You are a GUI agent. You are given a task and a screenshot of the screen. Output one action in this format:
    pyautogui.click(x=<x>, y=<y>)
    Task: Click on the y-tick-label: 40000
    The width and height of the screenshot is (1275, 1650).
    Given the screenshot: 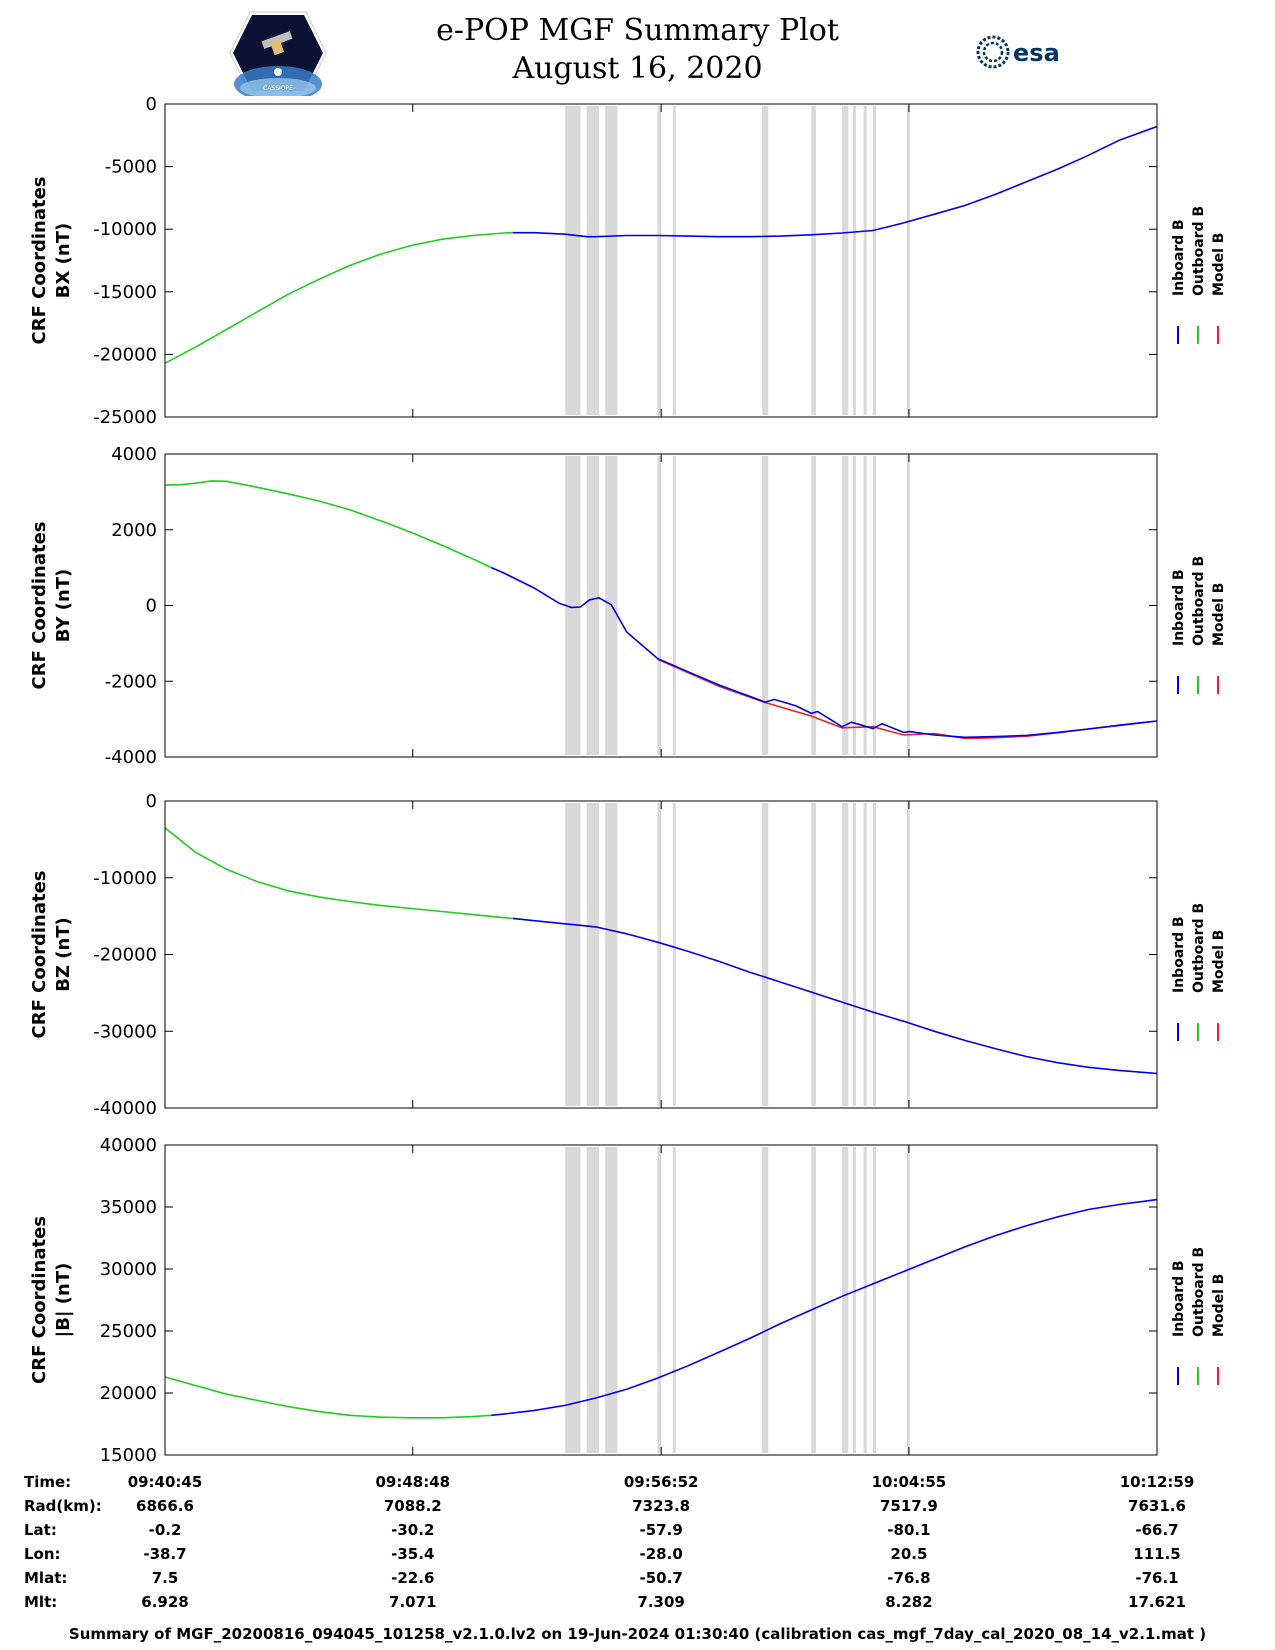 What is the action you would take?
    pyautogui.click(x=128, y=1145)
    